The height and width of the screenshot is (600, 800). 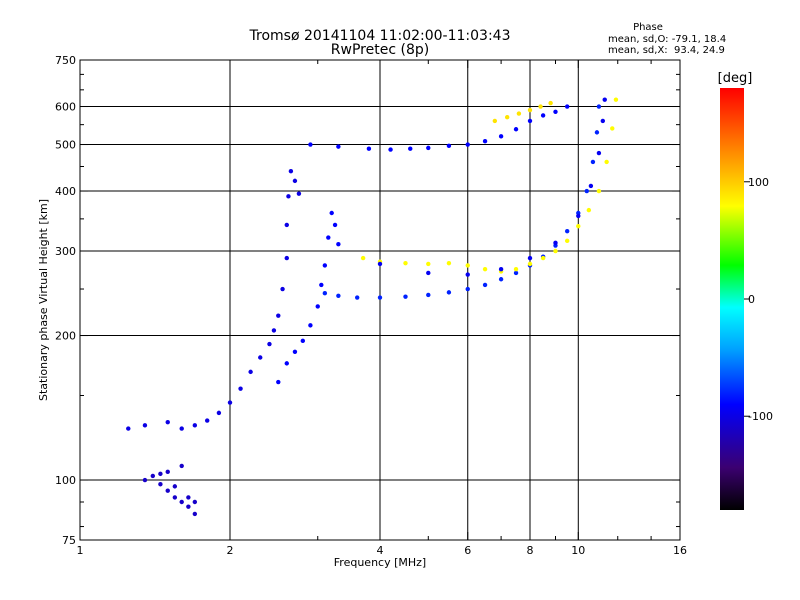 What do you see at coordinates (745, 290) in the screenshot?
I see `colorbar: [deg] 100 0 -100` at bounding box center [745, 290].